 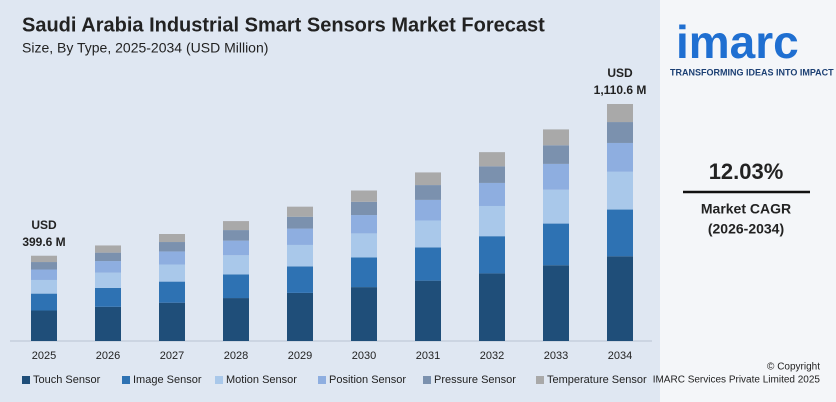 What do you see at coordinates (364, 356) in the screenshot?
I see `x-tick-label: 2030` at bounding box center [364, 356].